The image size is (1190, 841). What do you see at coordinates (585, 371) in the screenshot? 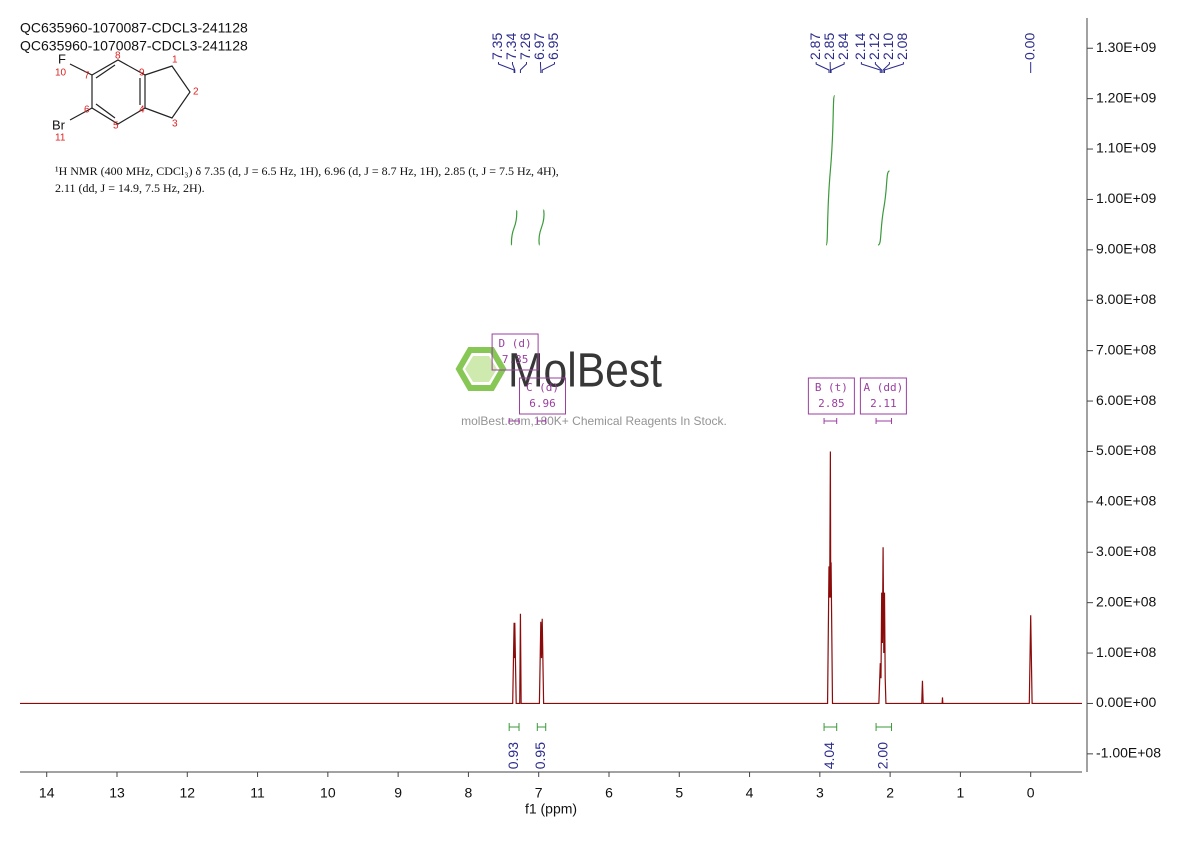
I see `watermark-brand: MolBest` at bounding box center [585, 371].